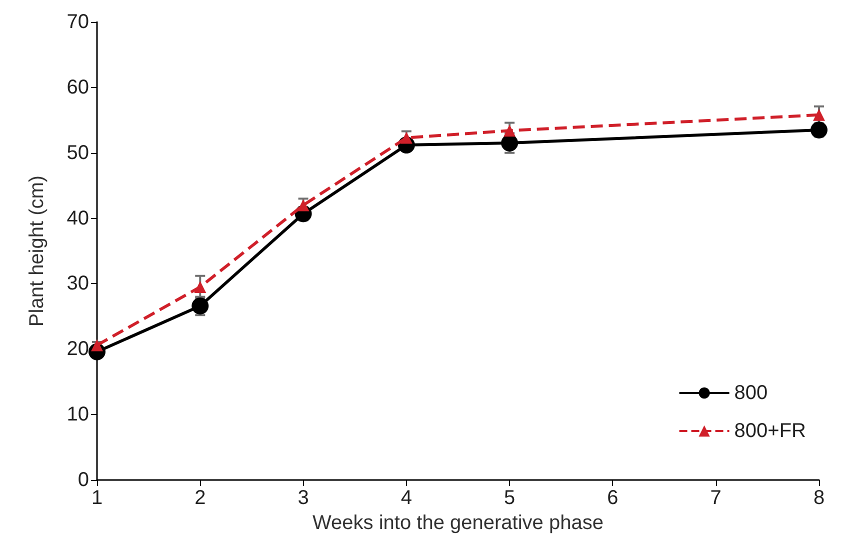 Image resolution: width=841 pixels, height=556 pixels. I want to click on x-tick-label: 2, so click(200, 498).